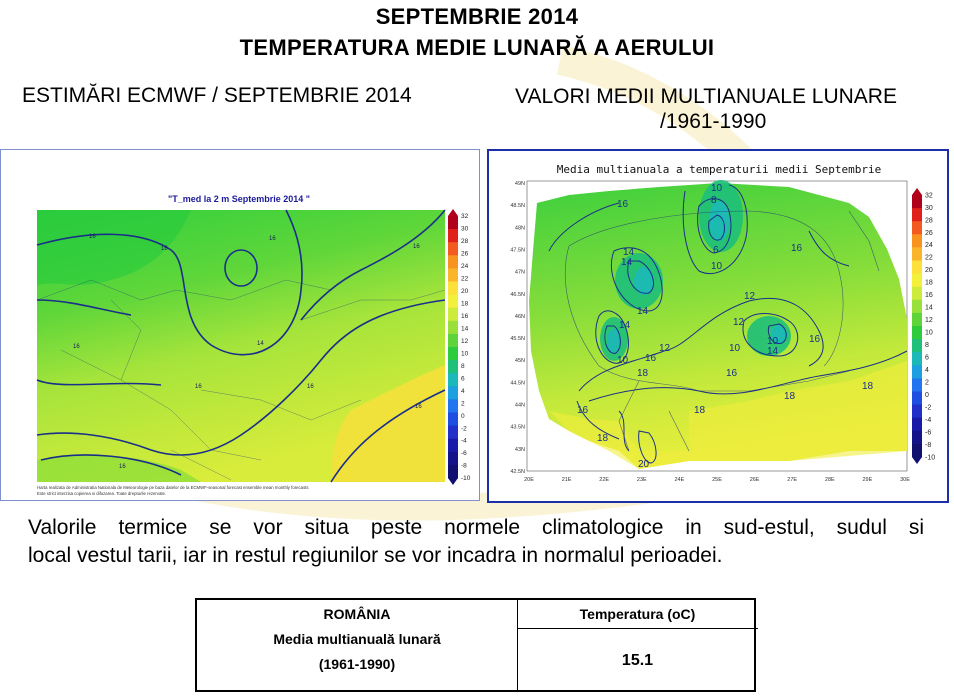  I want to click on left-colorbar-tick: 16, so click(465, 316).